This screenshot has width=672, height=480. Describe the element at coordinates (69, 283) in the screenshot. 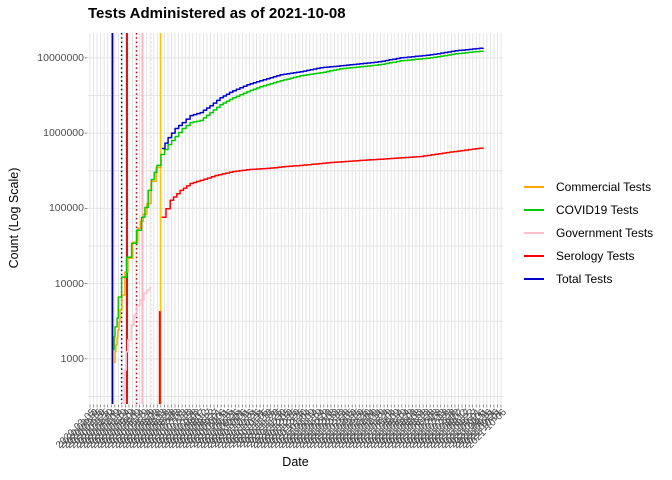

I see `y-tick-label: 10000` at that location.